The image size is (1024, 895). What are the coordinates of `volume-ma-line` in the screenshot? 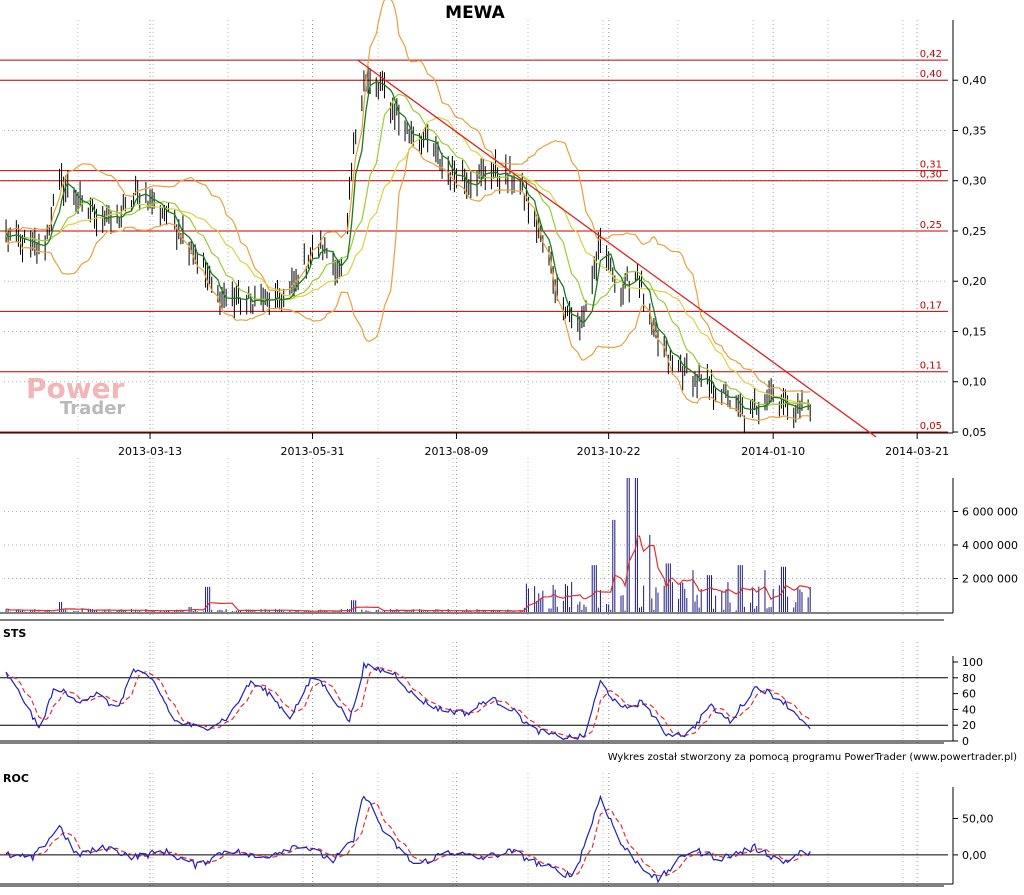 It's located at (408, 573).